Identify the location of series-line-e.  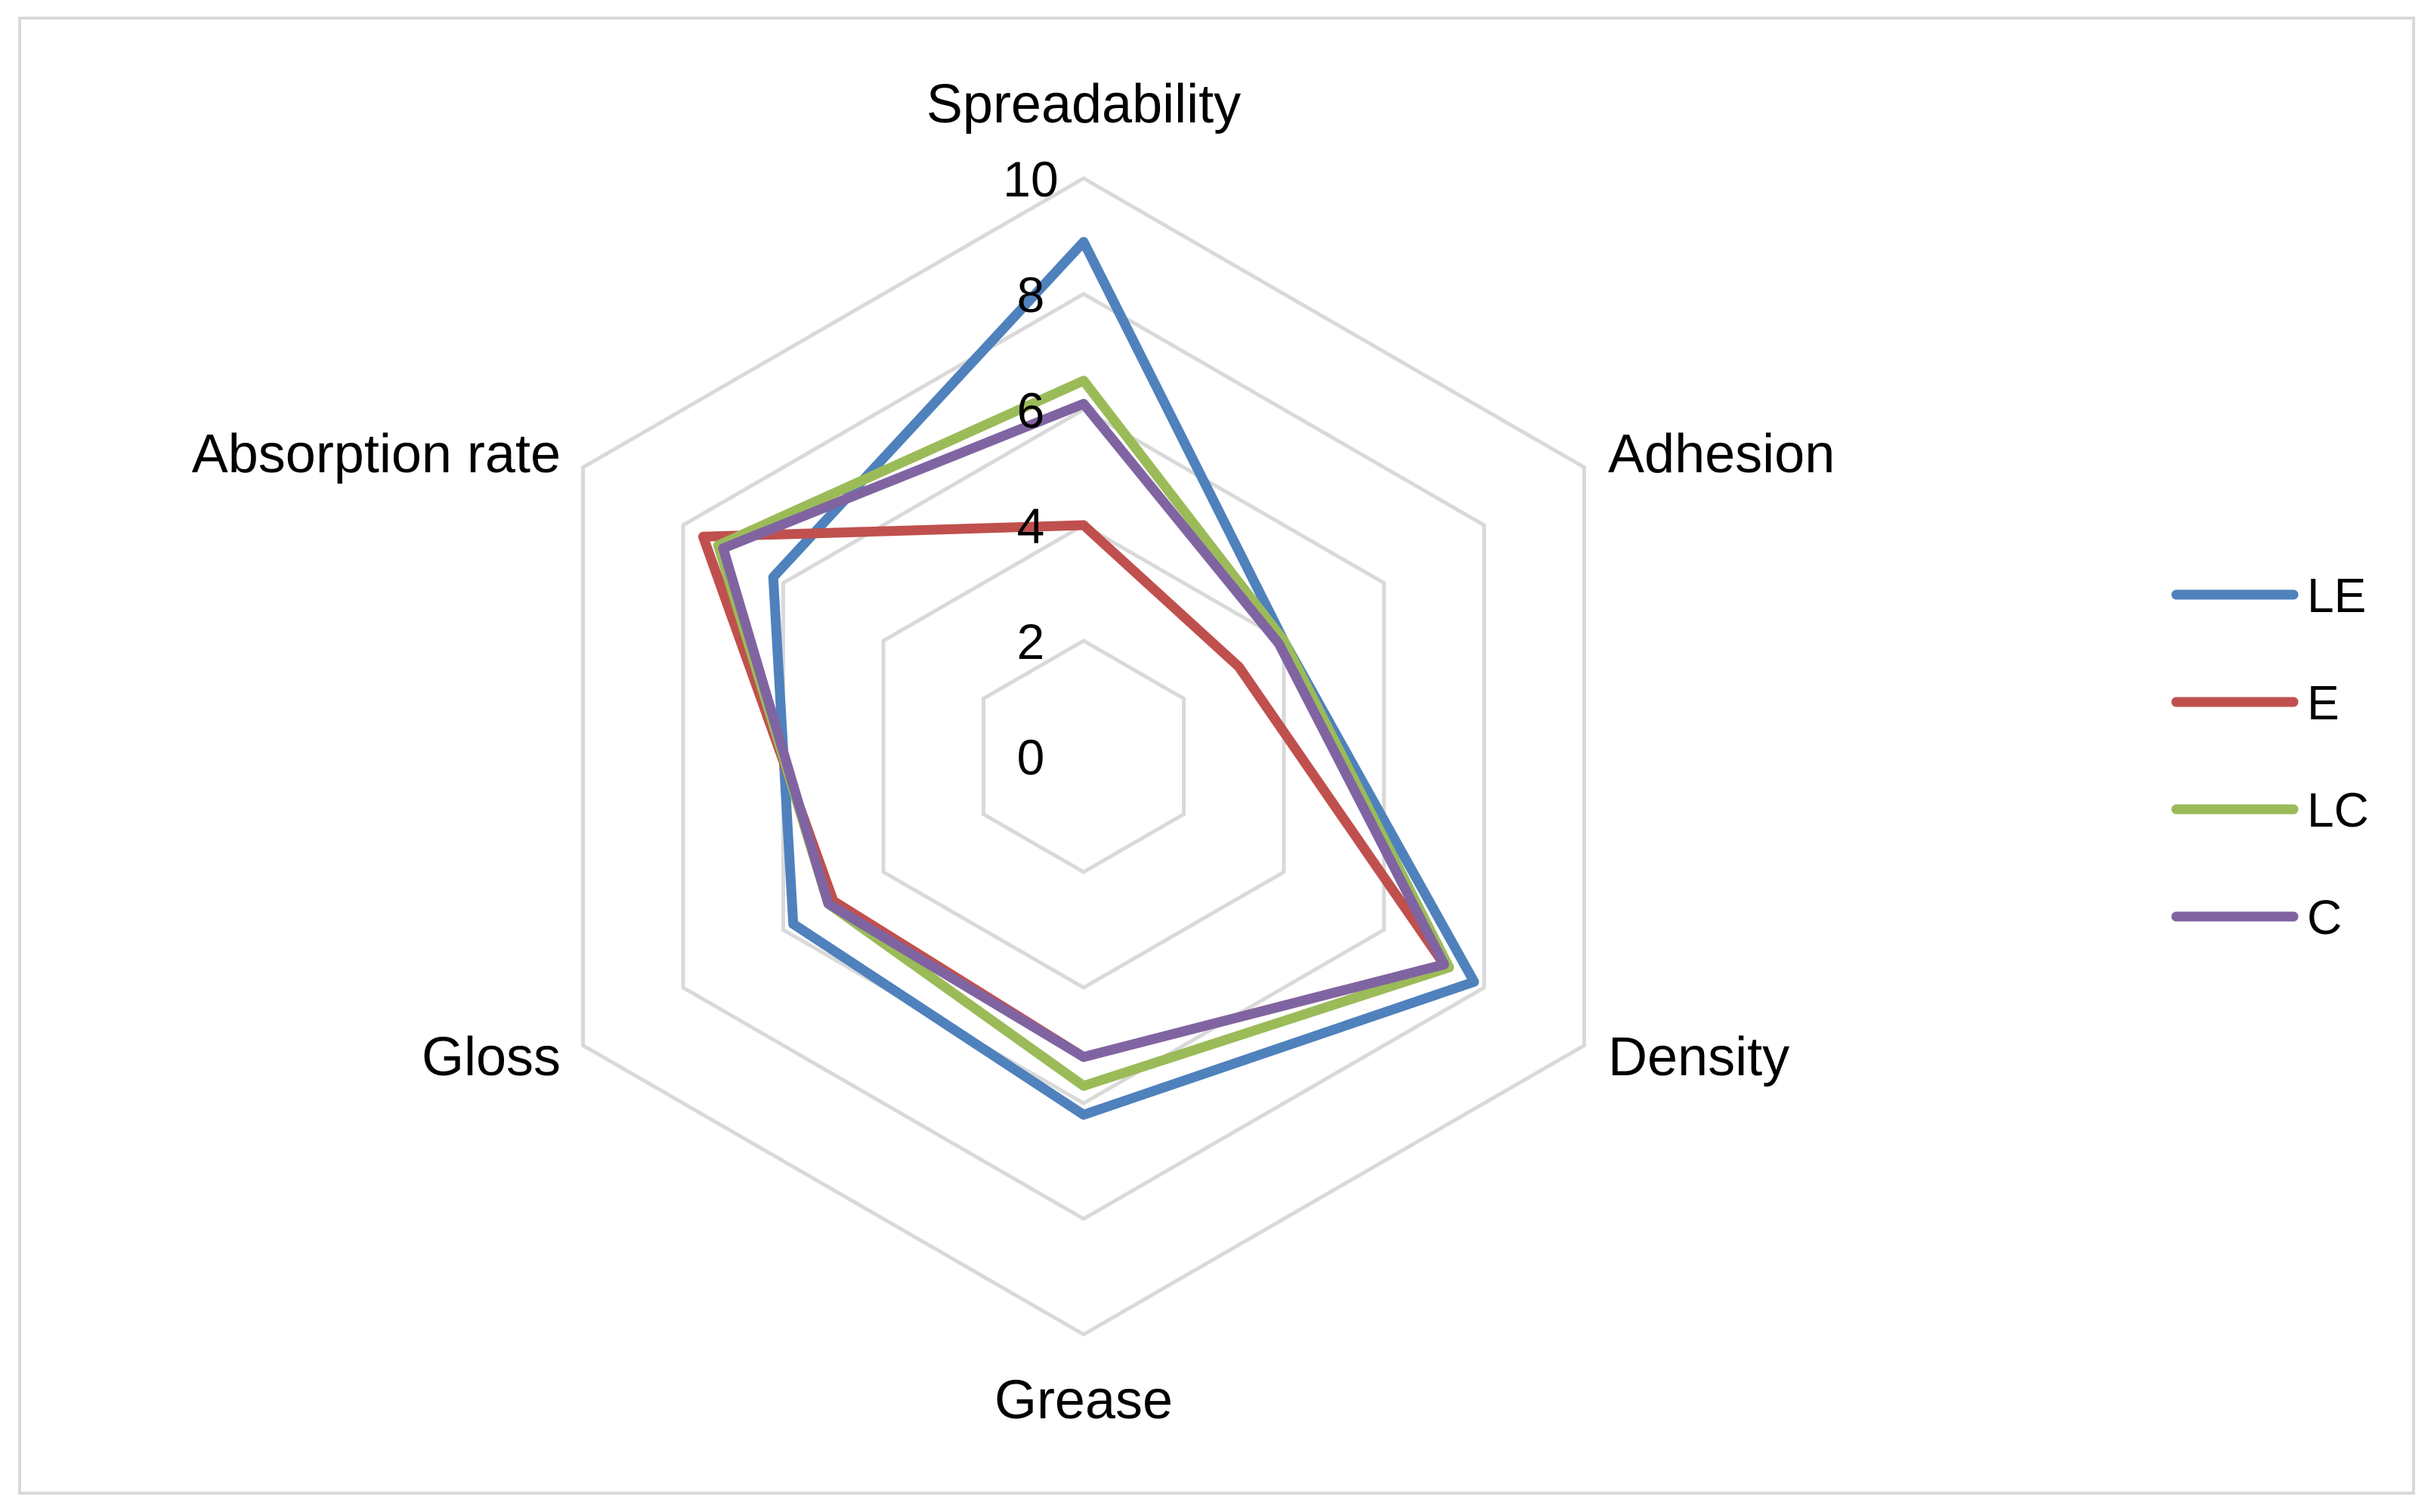
(1073, 791).